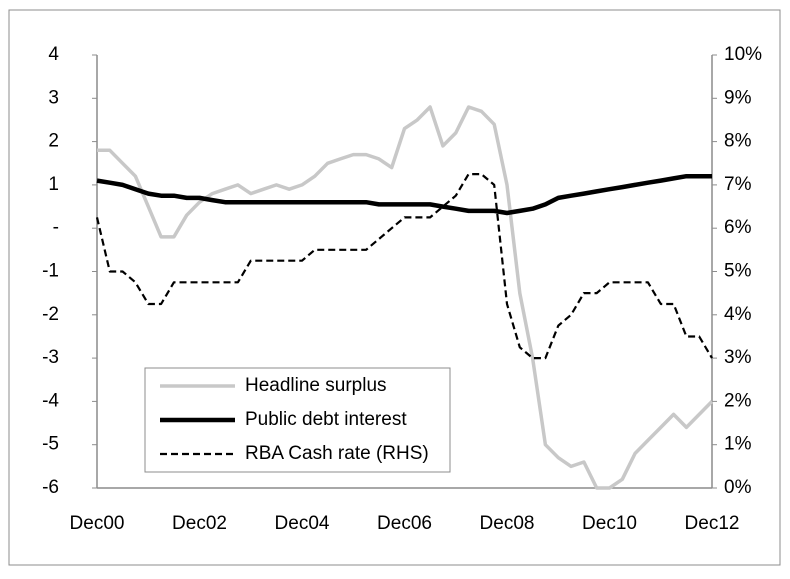 This screenshot has width=790, height=579. What do you see at coordinates (404, 523) in the screenshot?
I see `x-tick-label: Dec06` at bounding box center [404, 523].